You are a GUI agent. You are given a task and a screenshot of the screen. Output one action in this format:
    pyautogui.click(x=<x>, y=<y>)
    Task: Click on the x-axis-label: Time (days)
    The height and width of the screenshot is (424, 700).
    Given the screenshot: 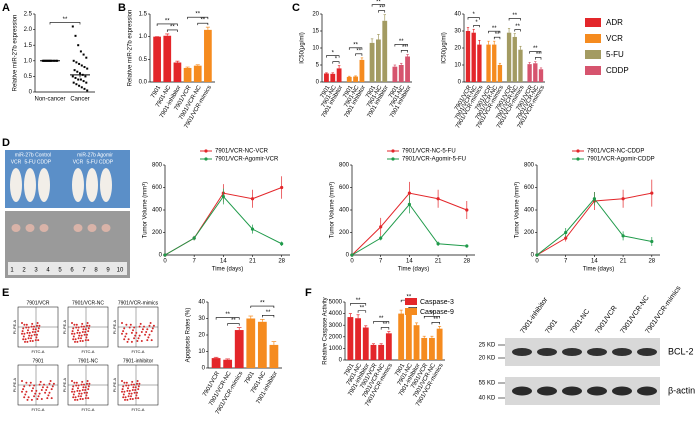 What is the action you would take?
    pyautogui.click(x=598, y=270)
    